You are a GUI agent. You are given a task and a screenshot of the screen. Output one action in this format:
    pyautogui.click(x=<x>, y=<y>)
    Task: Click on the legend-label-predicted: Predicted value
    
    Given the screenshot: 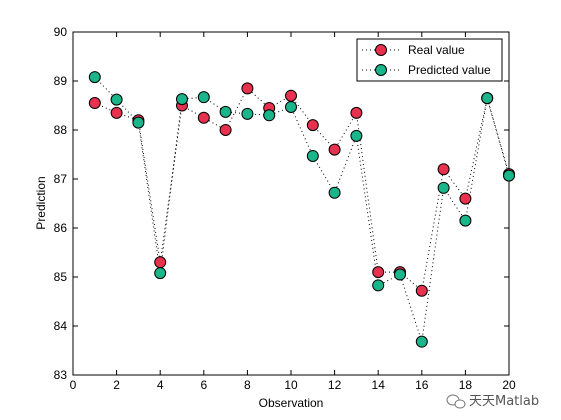 What is the action you would take?
    pyautogui.click(x=449, y=70)
    